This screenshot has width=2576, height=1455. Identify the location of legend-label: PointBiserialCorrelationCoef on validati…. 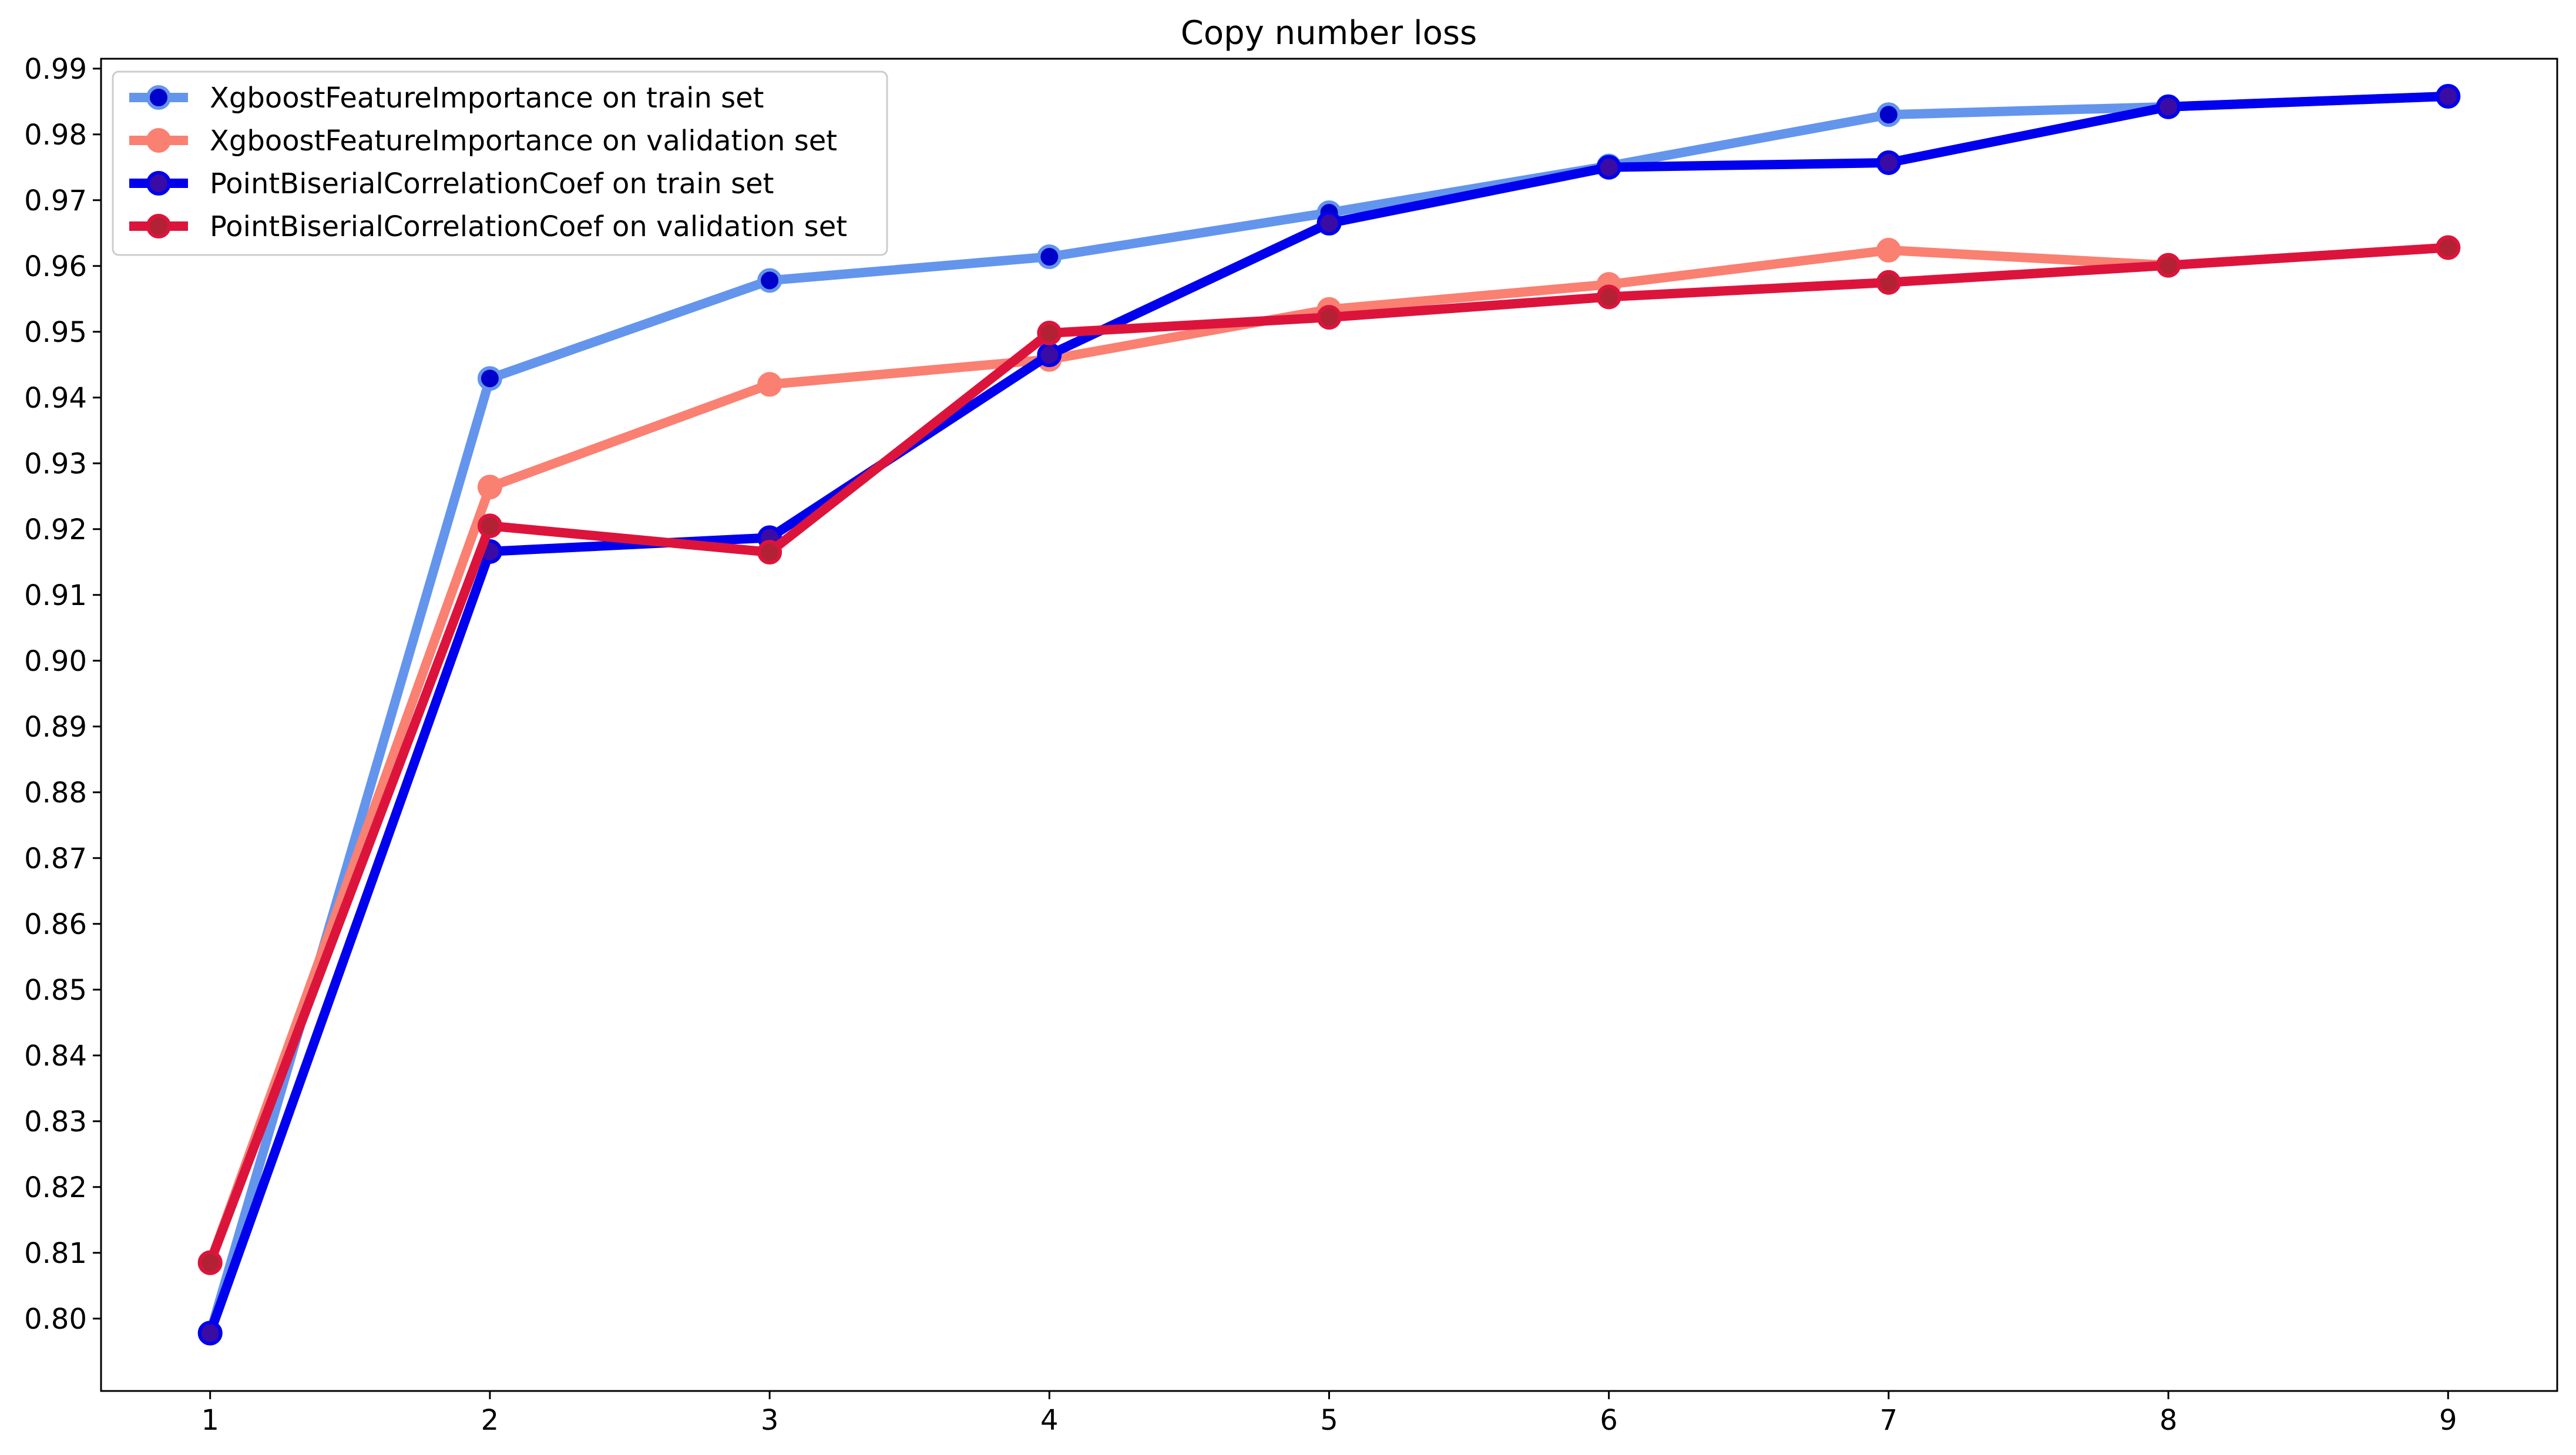
(528, 226).